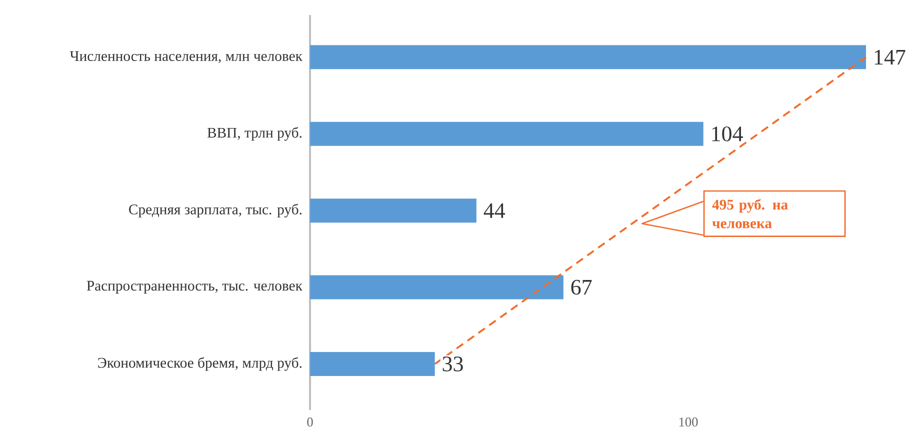  I want to click on y-tick-label: Распространенность, тыс. человек, so click(194, 287).